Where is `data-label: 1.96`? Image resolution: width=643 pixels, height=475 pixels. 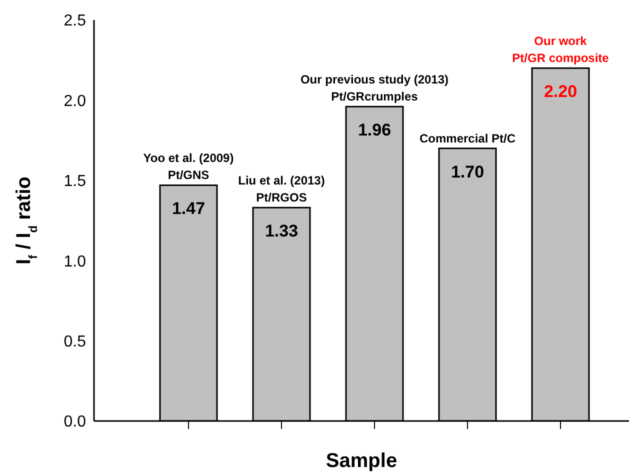 data-label: 1.96 is located at coordinates (375, 130).